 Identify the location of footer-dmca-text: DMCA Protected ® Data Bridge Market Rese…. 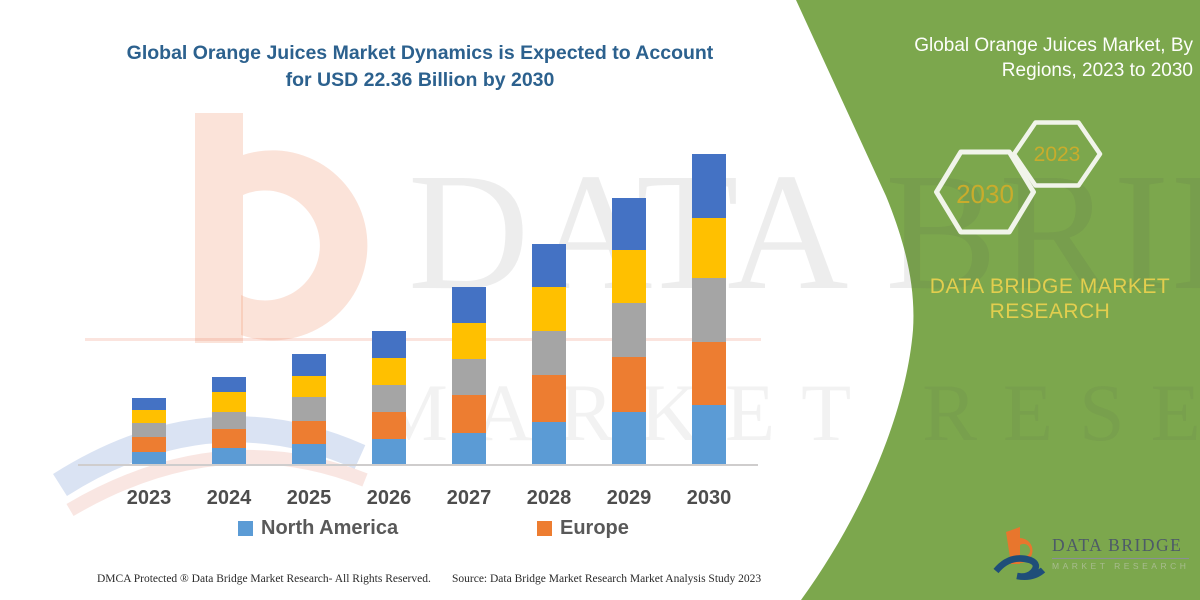
(264, 579).